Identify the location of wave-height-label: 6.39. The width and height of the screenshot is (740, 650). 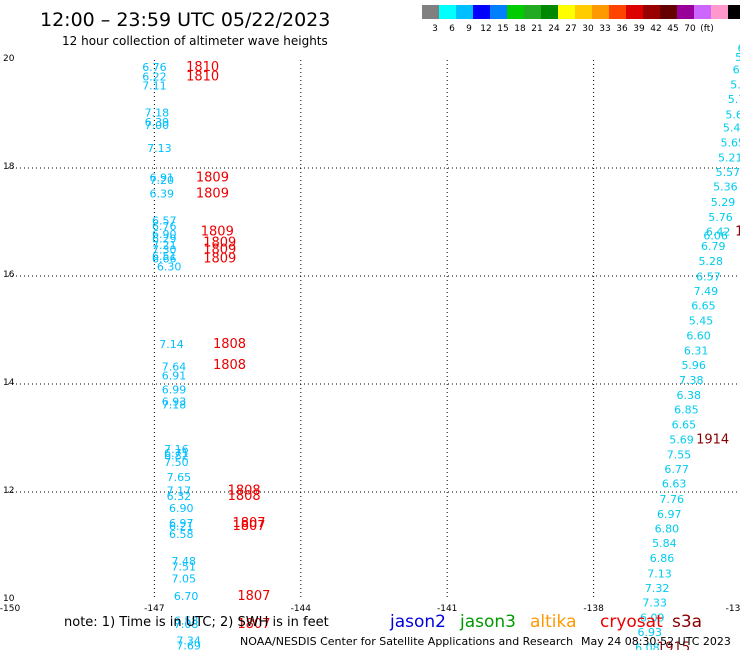
(162, 194).